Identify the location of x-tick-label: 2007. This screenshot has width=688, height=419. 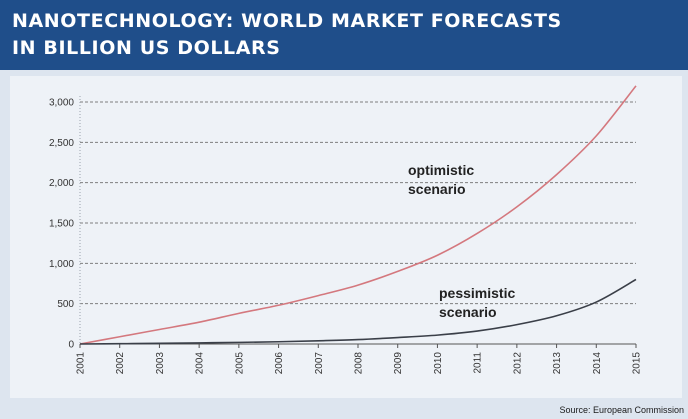
(319, 363).